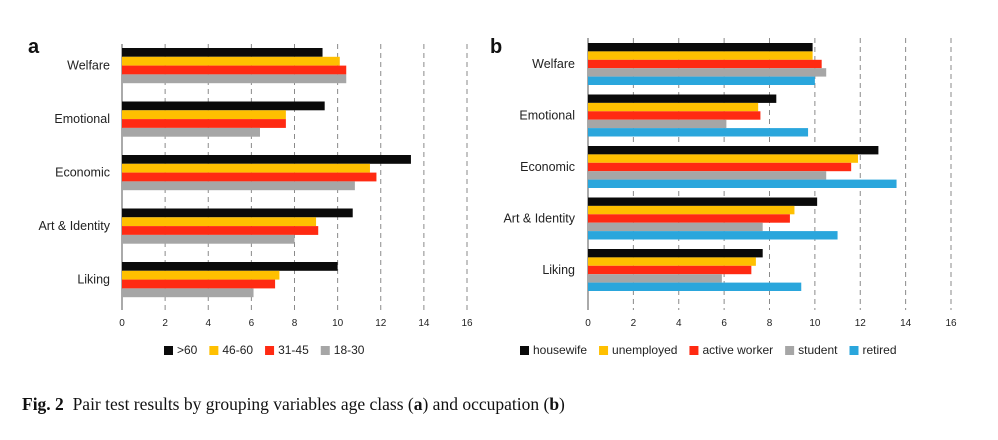 This screenshot has height=440, width=998. I want to click on legend-label: >60, so click(187, 350).